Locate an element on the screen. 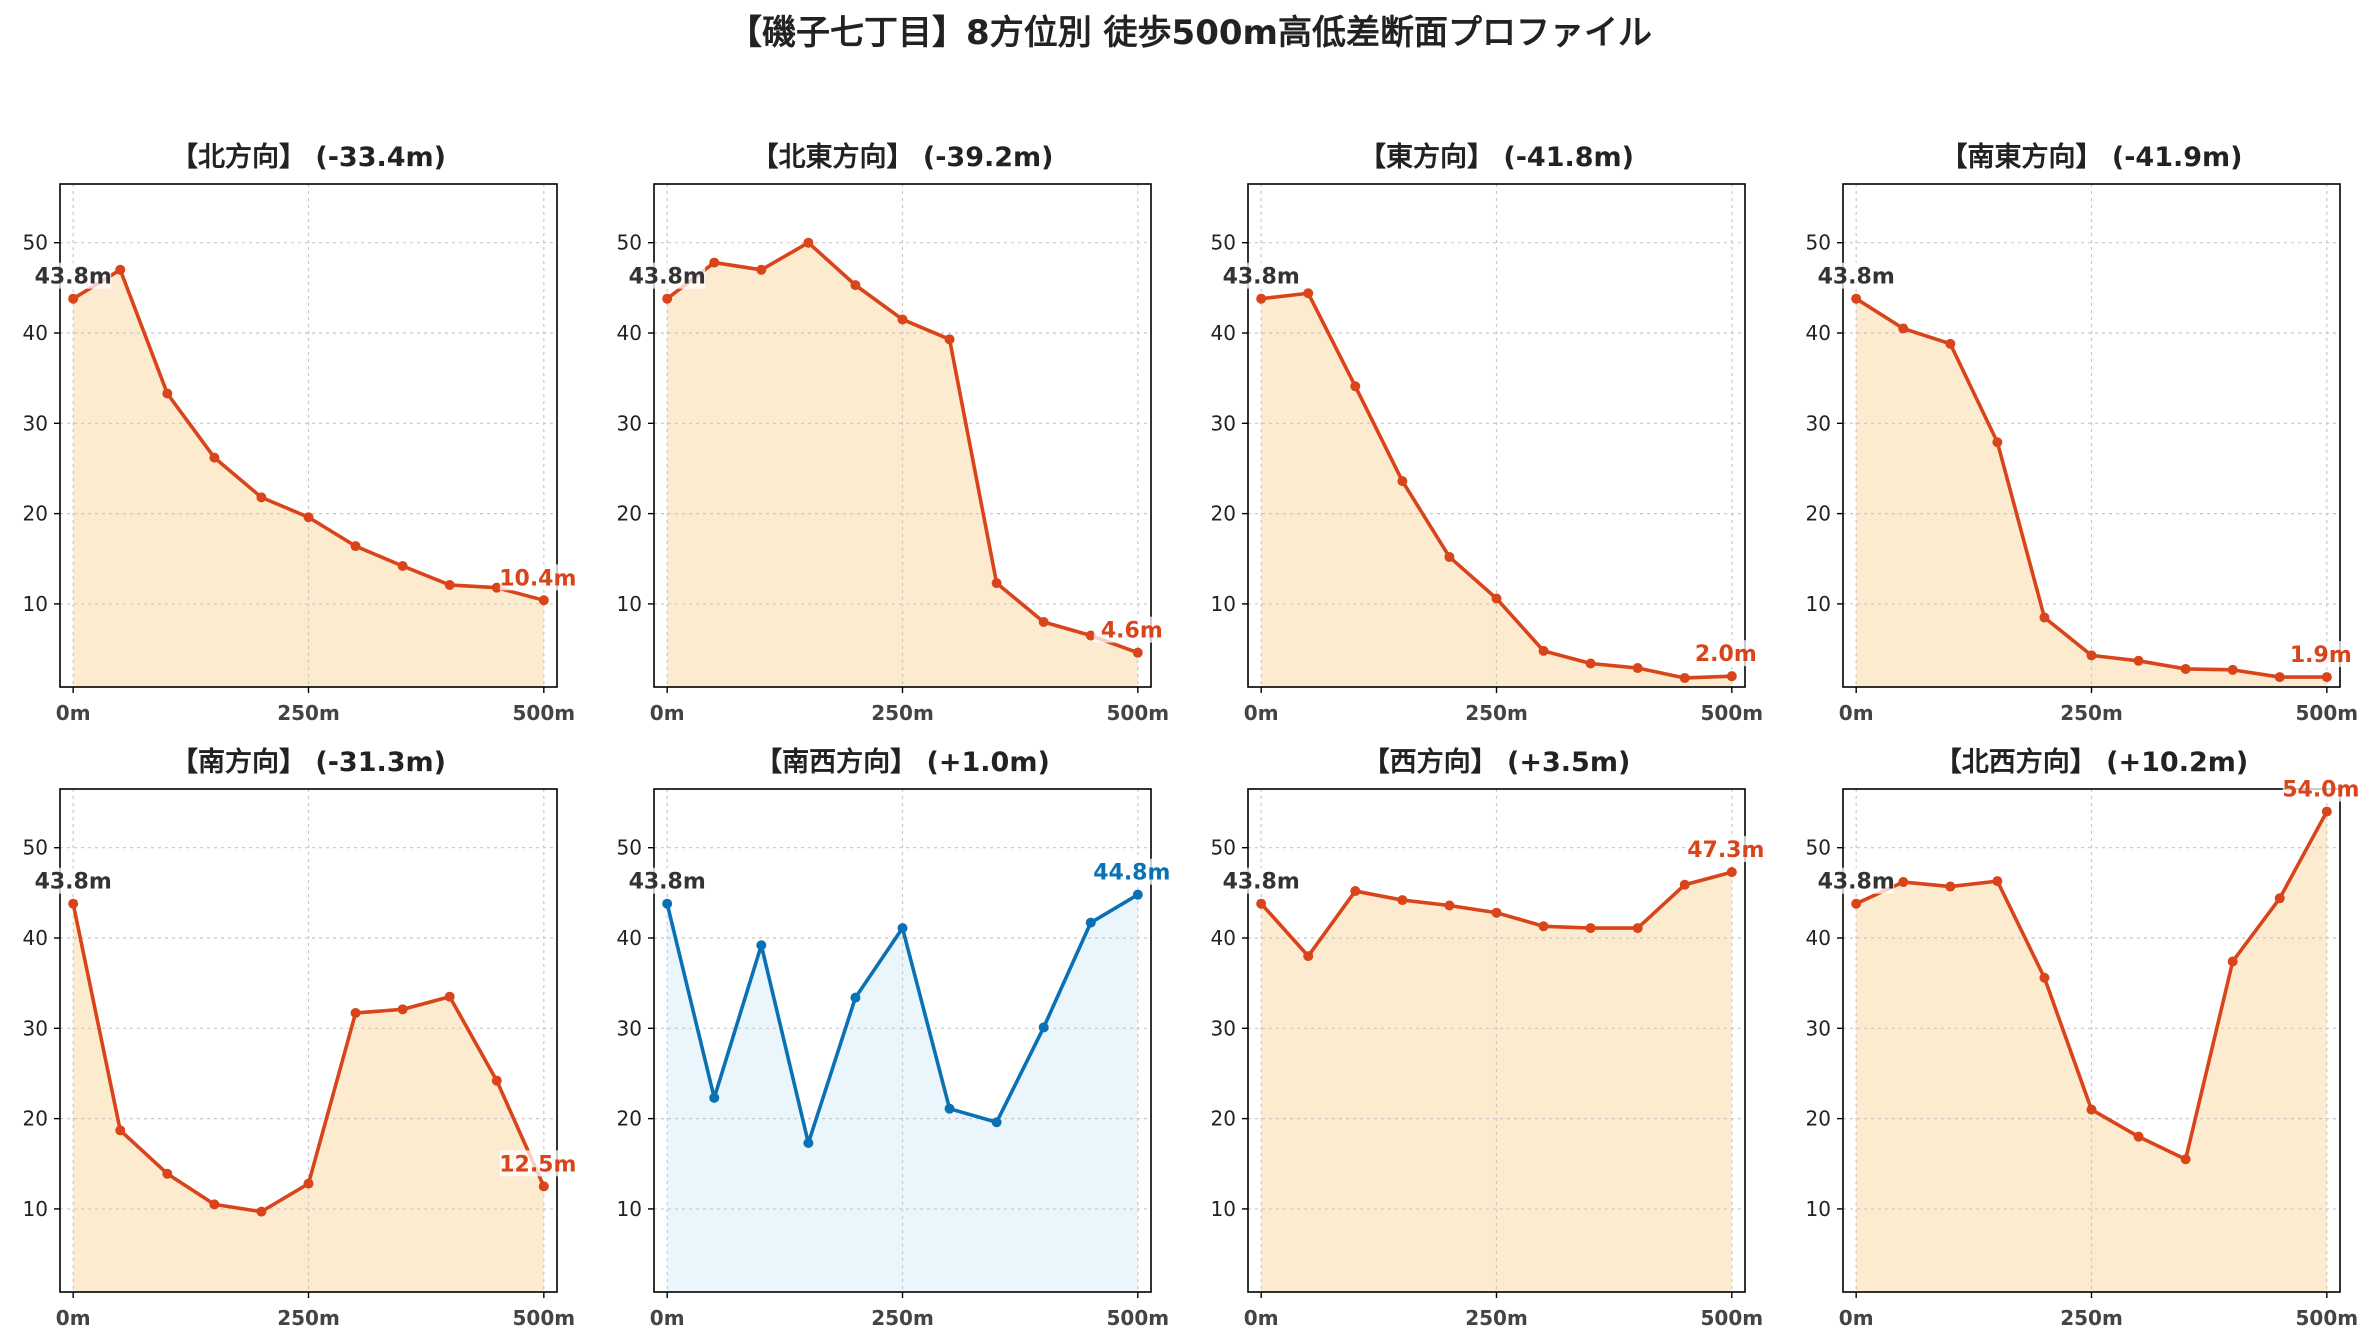  end-label: 54.0m is located at coordinates (2320, 790).